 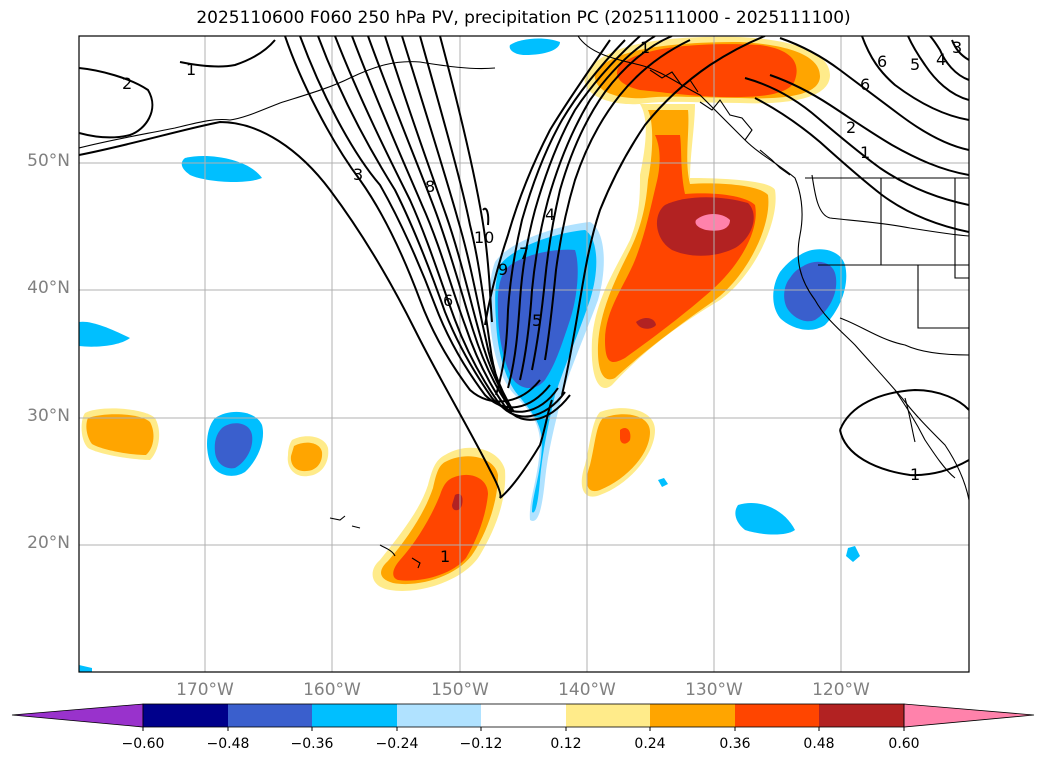 What do you see at coordinates (397, 744) in the screenshot?
I see `colorbar-tick-label: −0.24` at bounding box center [397, 744].